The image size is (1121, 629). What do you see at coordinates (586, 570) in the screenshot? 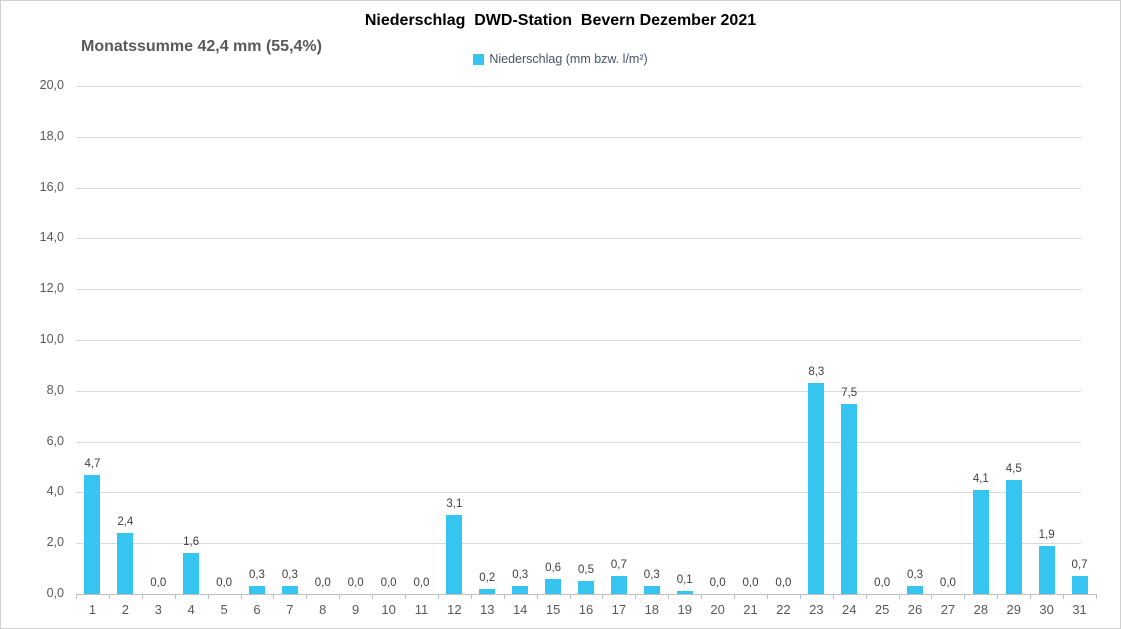
I see `bar-value-label: 0,5` at bounding box center [586, 570].